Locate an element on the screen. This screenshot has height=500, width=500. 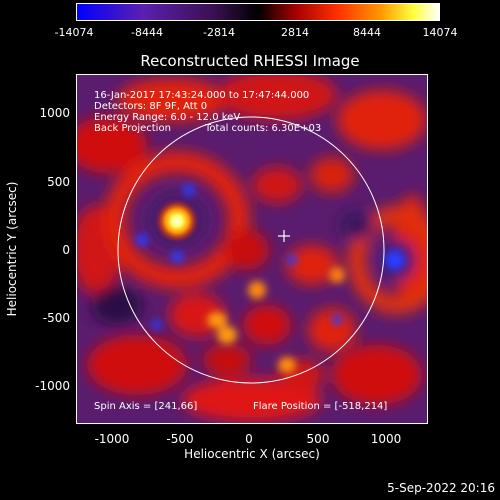
colorbar-tick: -8444 is located at coordinates (147, 32).